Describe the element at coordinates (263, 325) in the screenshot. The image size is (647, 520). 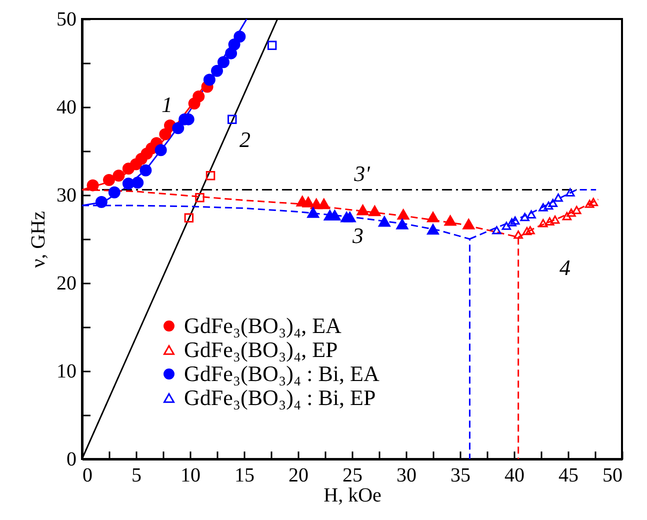
I see `legend-label: GdFe₃(BO₃)₄, EA` at that location.